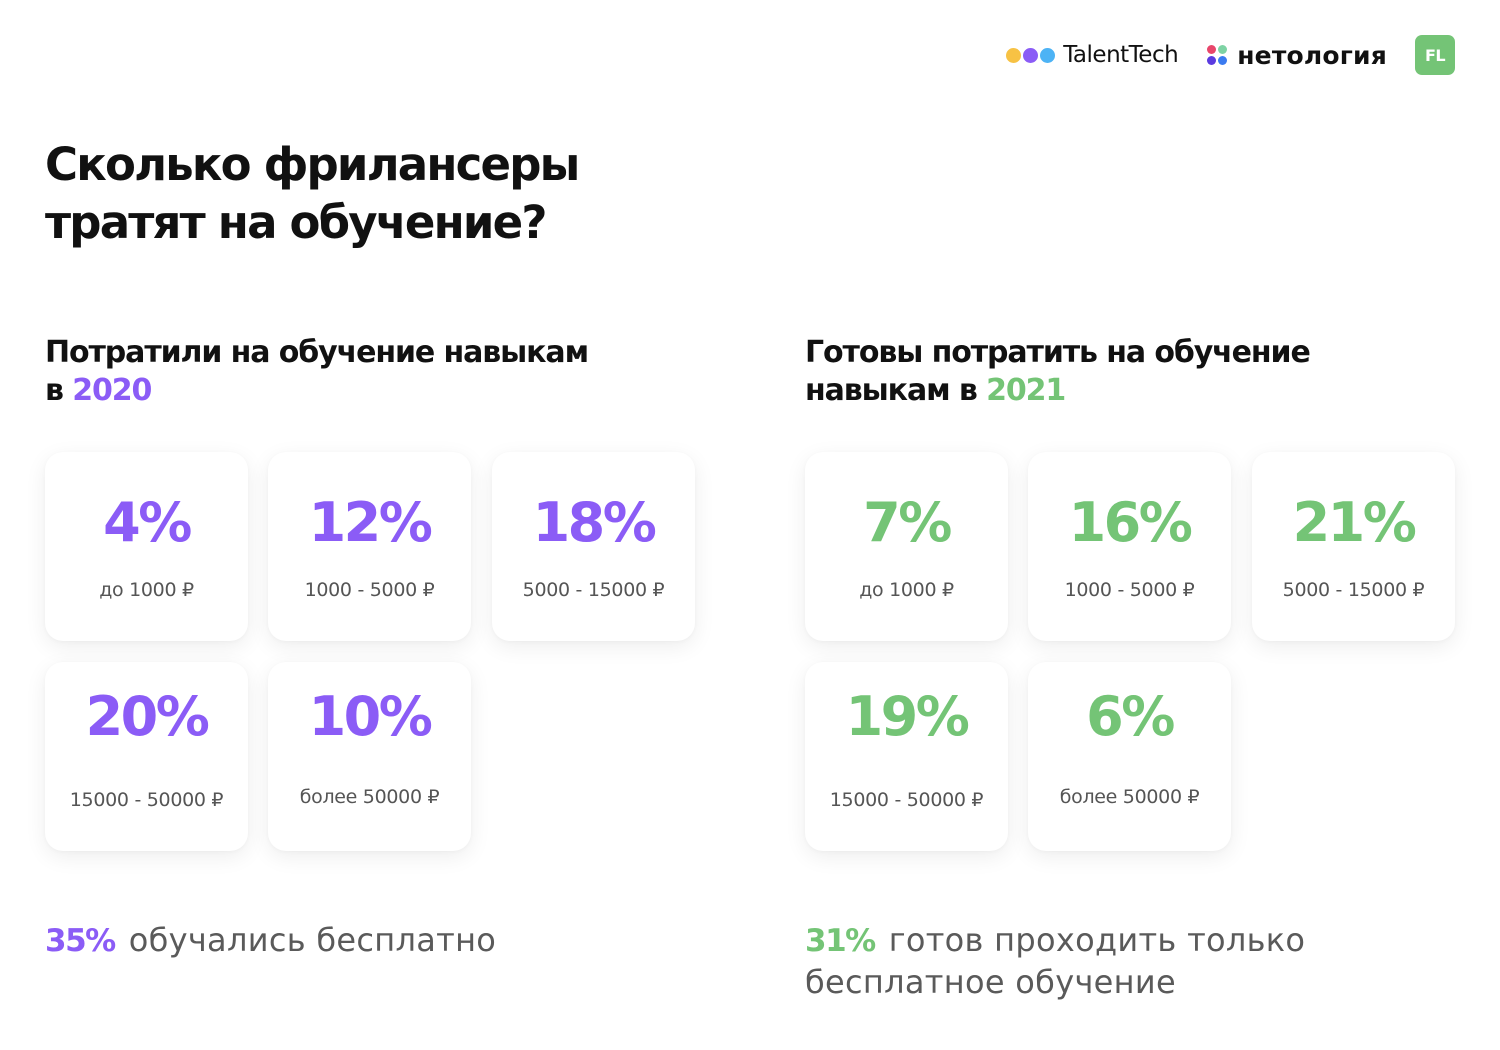  Describe the element at coordinates (370, 522) in the screenshot. I see `stat-percent: 12%` at that location.